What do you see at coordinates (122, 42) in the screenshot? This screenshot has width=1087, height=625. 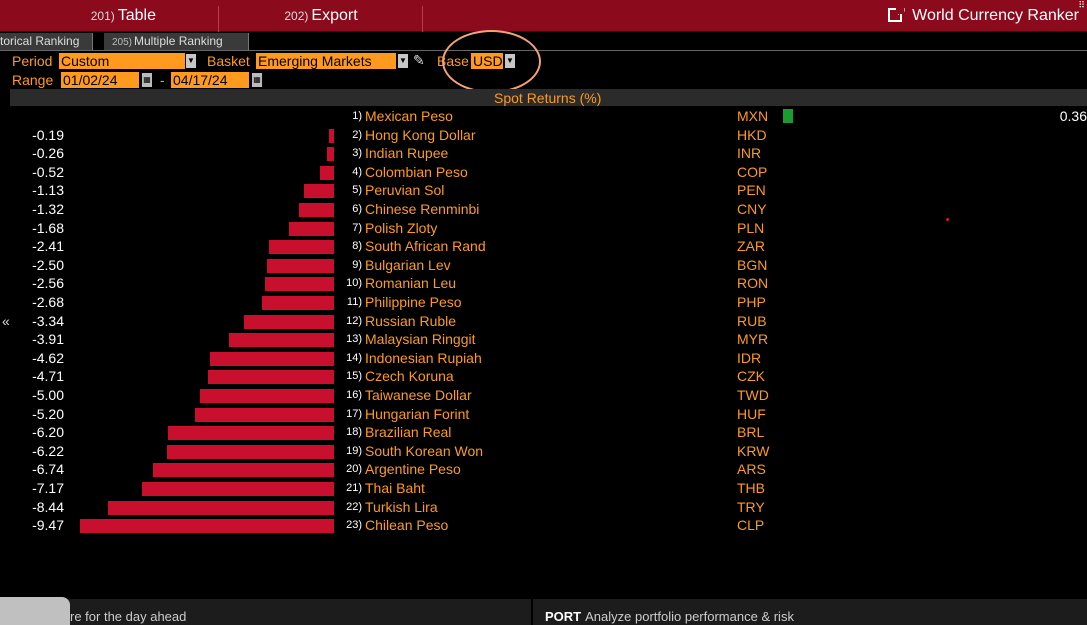 I see `tab-shortcut: 205)` at bounding box center [122, 42].